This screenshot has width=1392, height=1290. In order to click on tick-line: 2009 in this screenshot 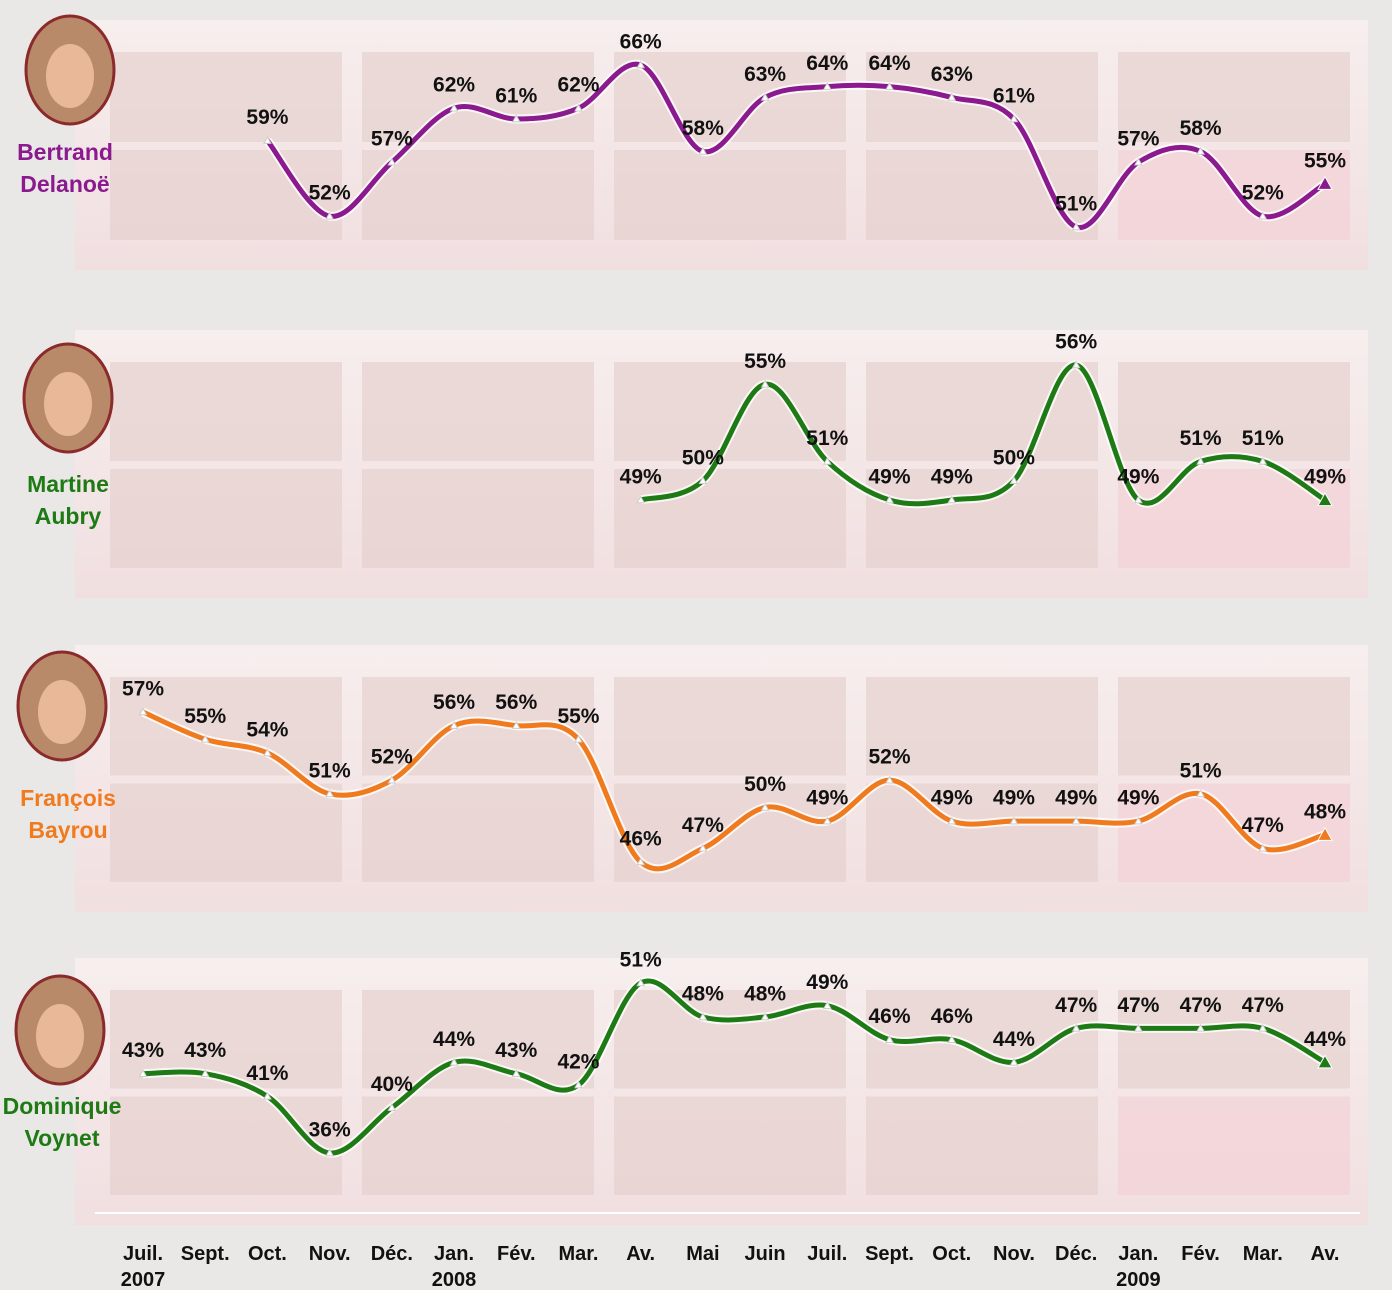, I will do `click(1138, 1279)`.